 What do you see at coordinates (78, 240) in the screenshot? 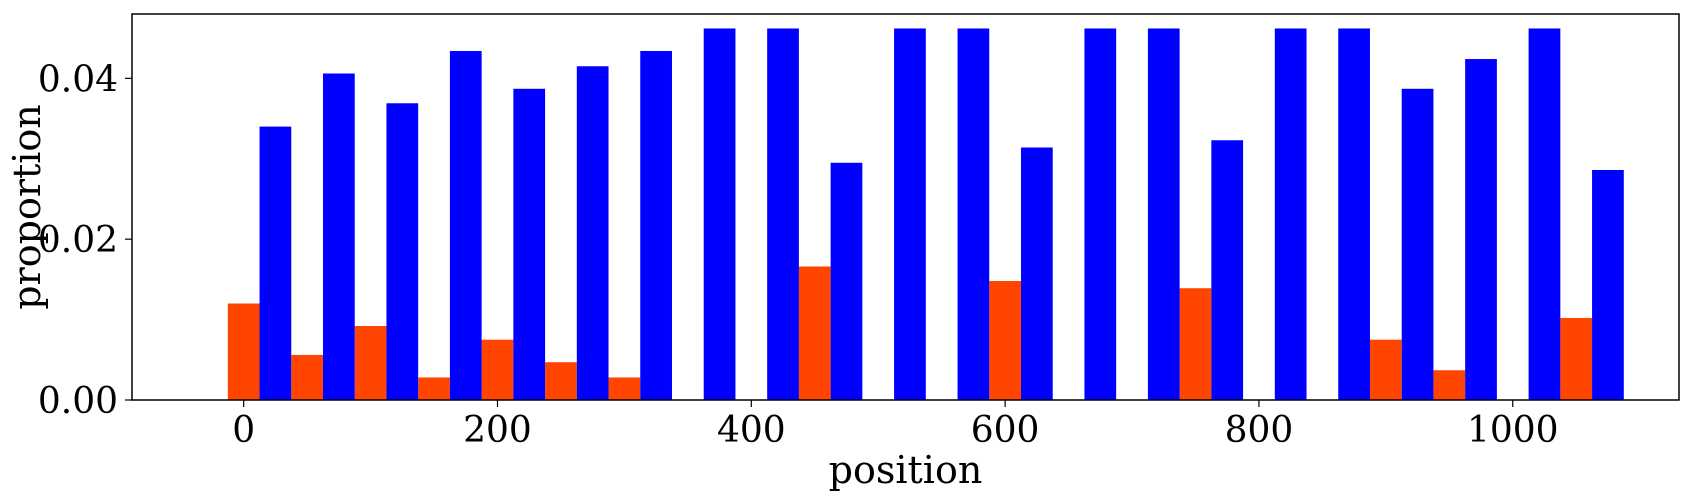
I see `y-tick-label: 0.02` at bounding box center [78, 240].